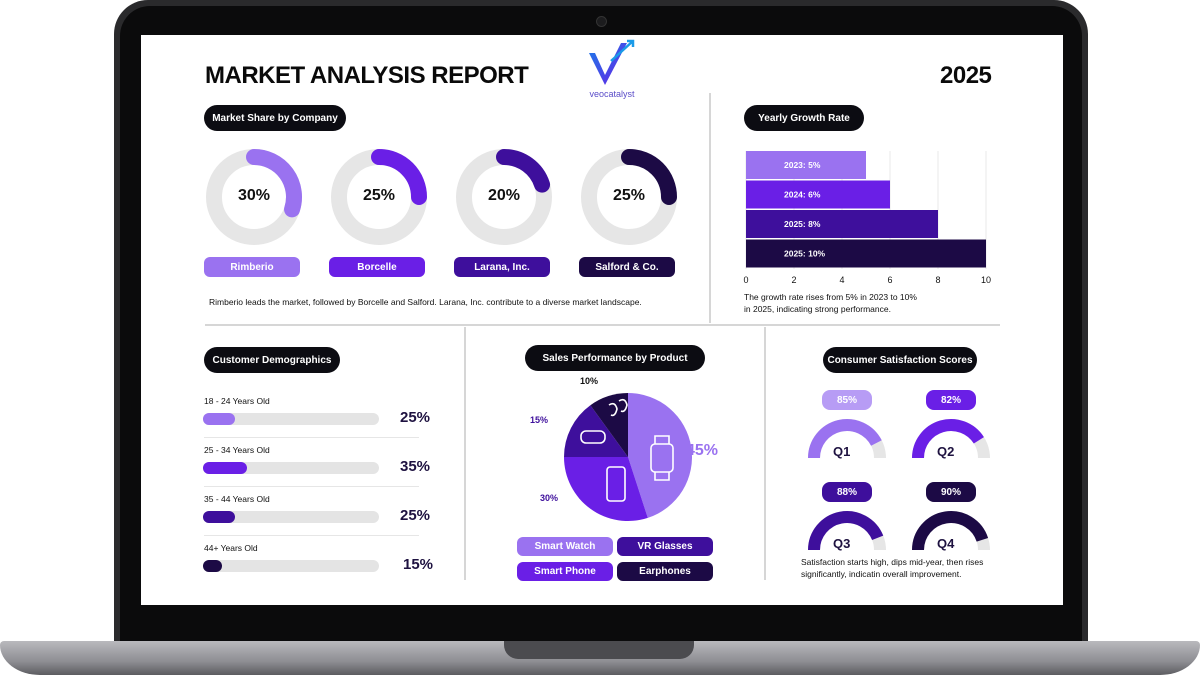 Image resolution: width=1200 pixels, height=687 pixels. I want to click on sales-pie-chart: 45% 30% 15% 10%, so click(624, 448).